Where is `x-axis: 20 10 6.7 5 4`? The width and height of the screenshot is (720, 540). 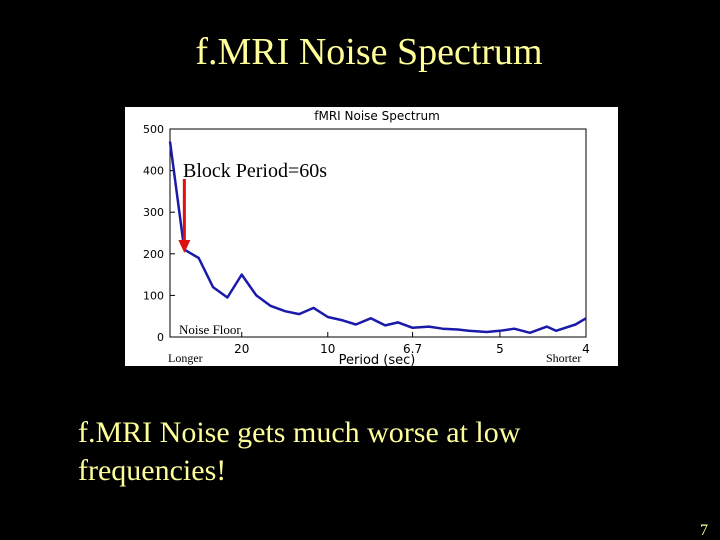 x-axis: 20 10 6.7 5 4 is located at coordinates (412, 344).